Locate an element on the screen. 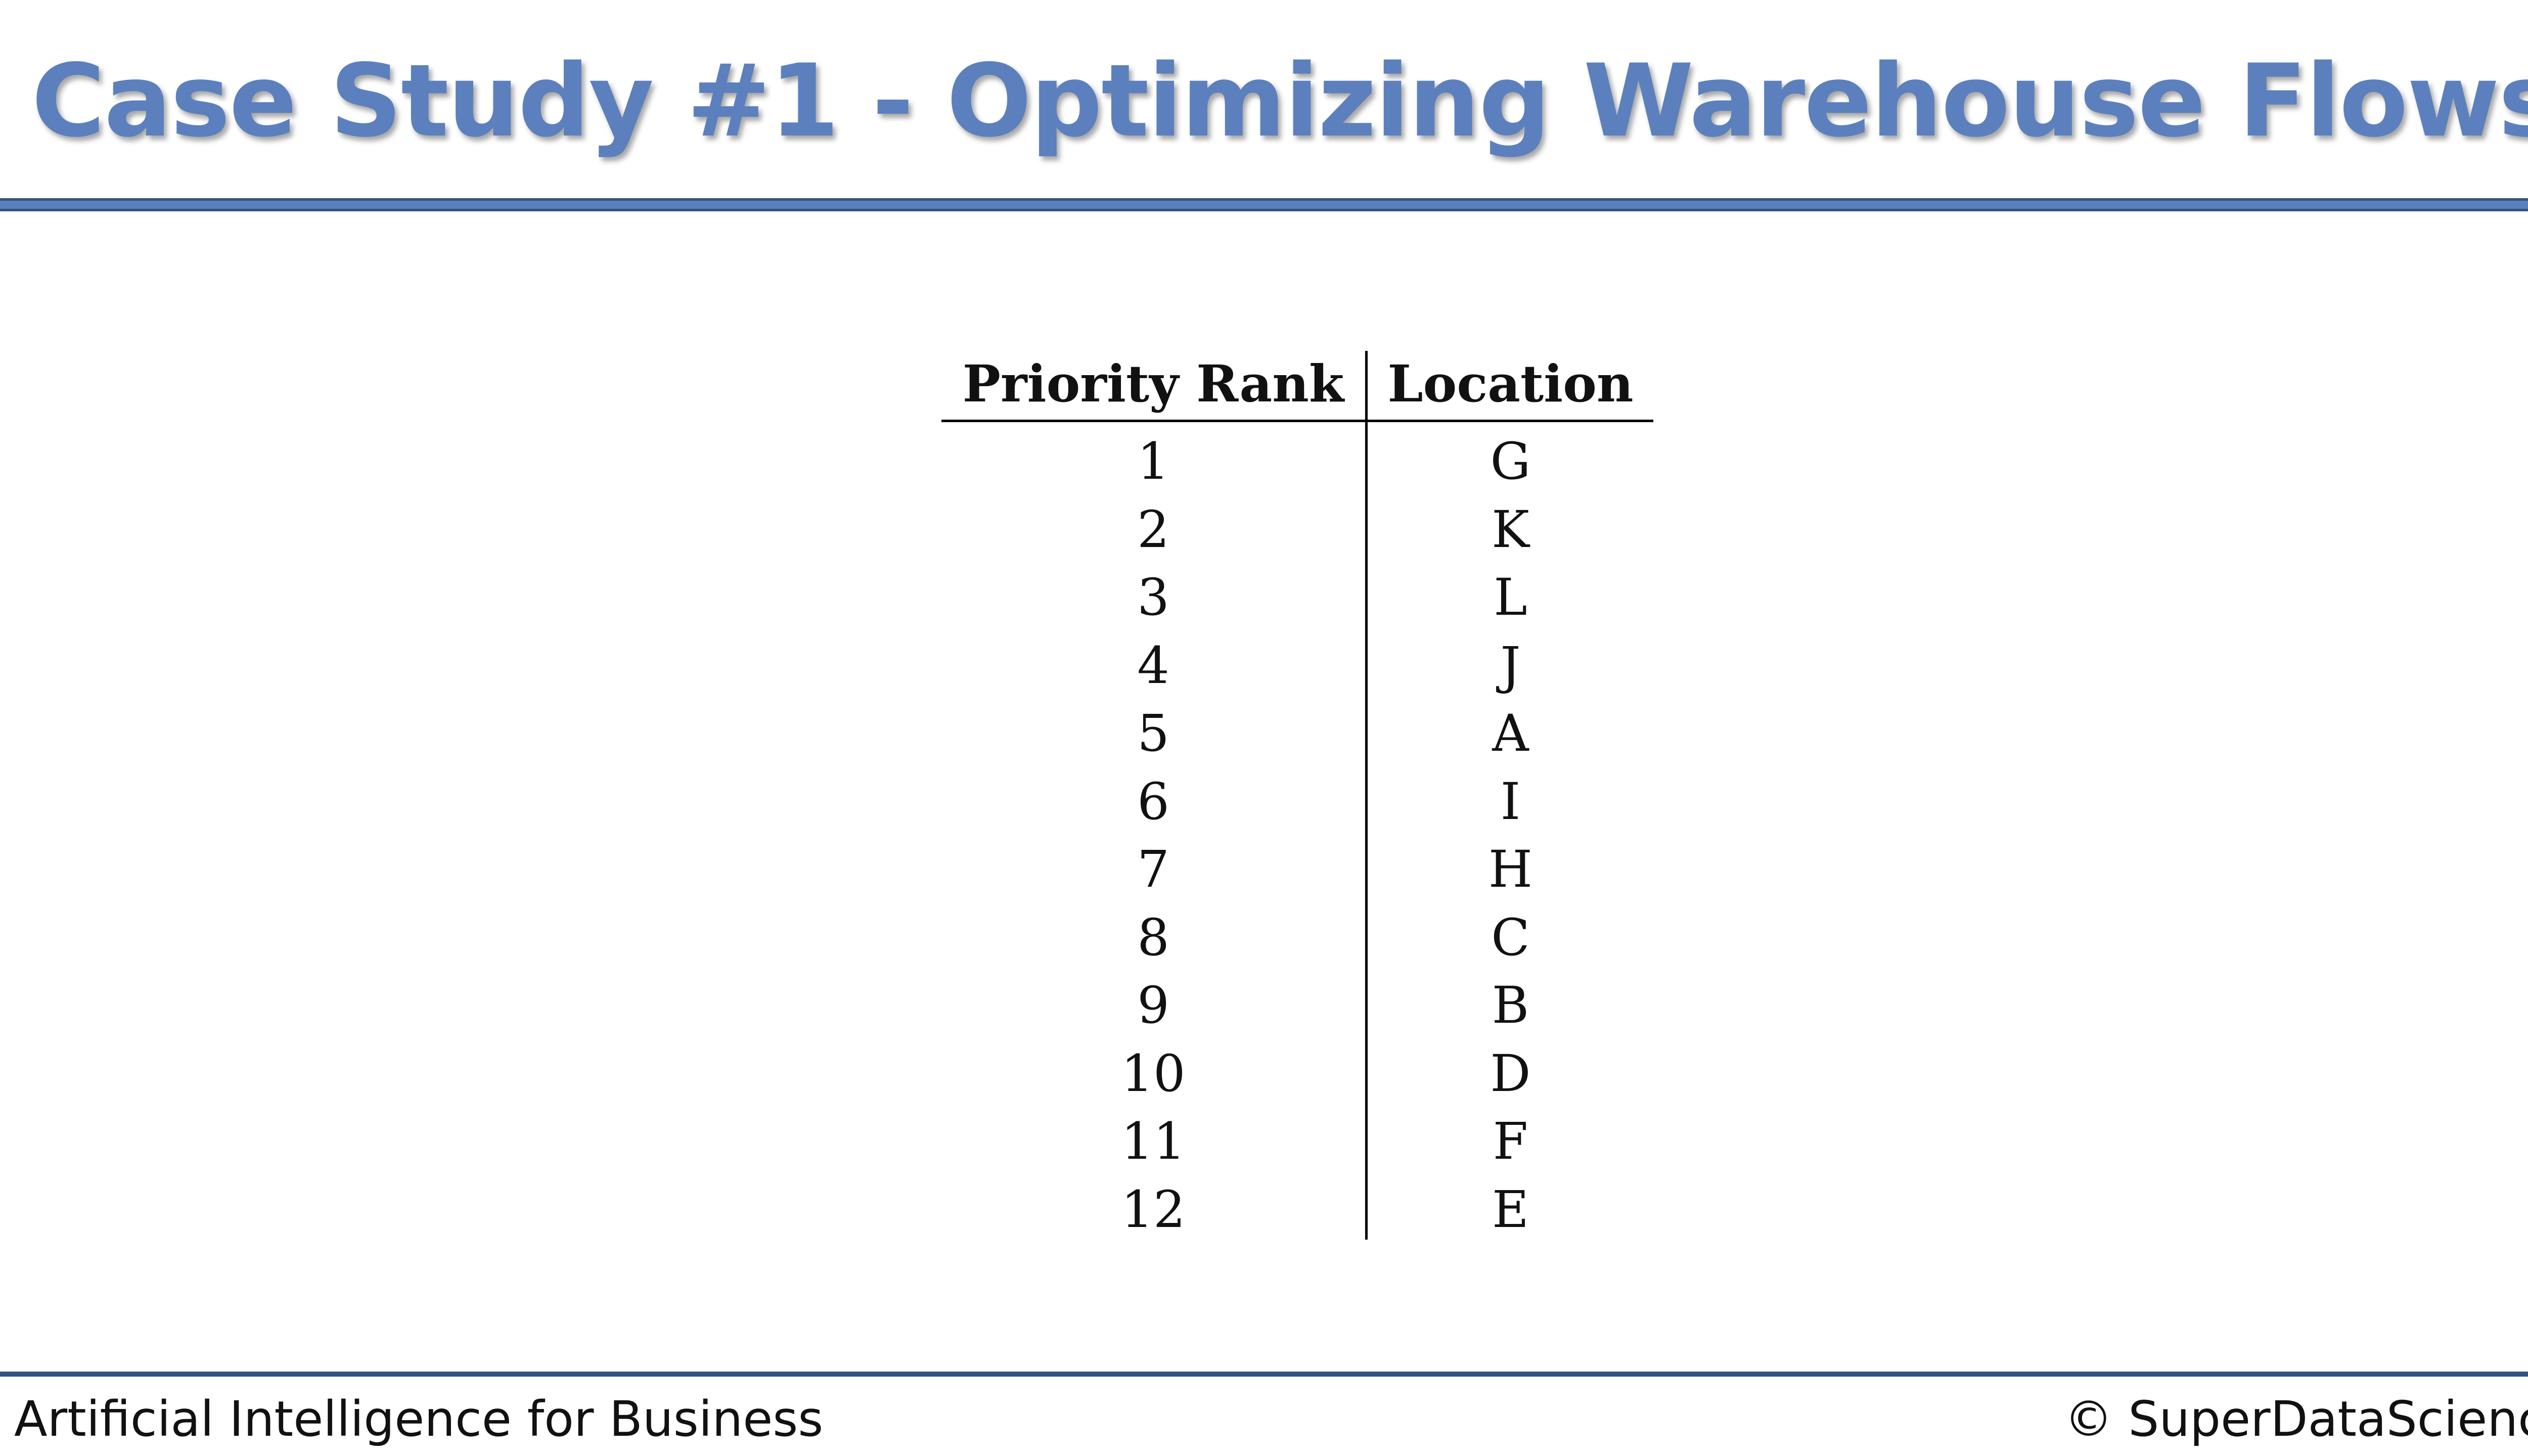 The image size is (2528, 1456). rank-cell: 2 is located at coordinates (1153, 529).